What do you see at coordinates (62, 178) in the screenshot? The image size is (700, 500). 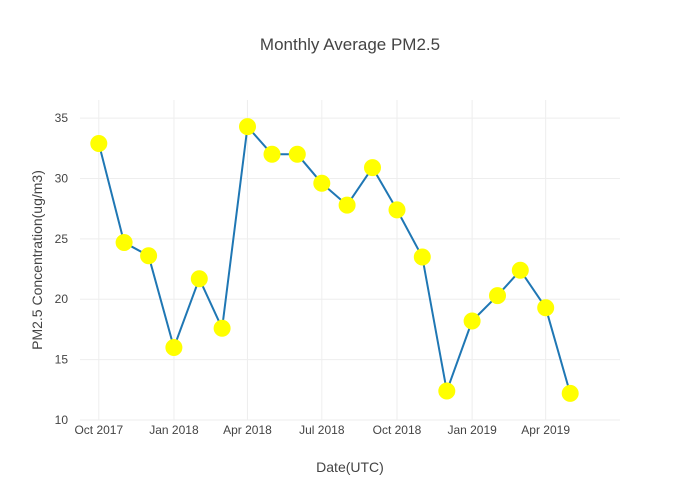 I see `y-tick-label: 30` at bounding box center [62, 178].